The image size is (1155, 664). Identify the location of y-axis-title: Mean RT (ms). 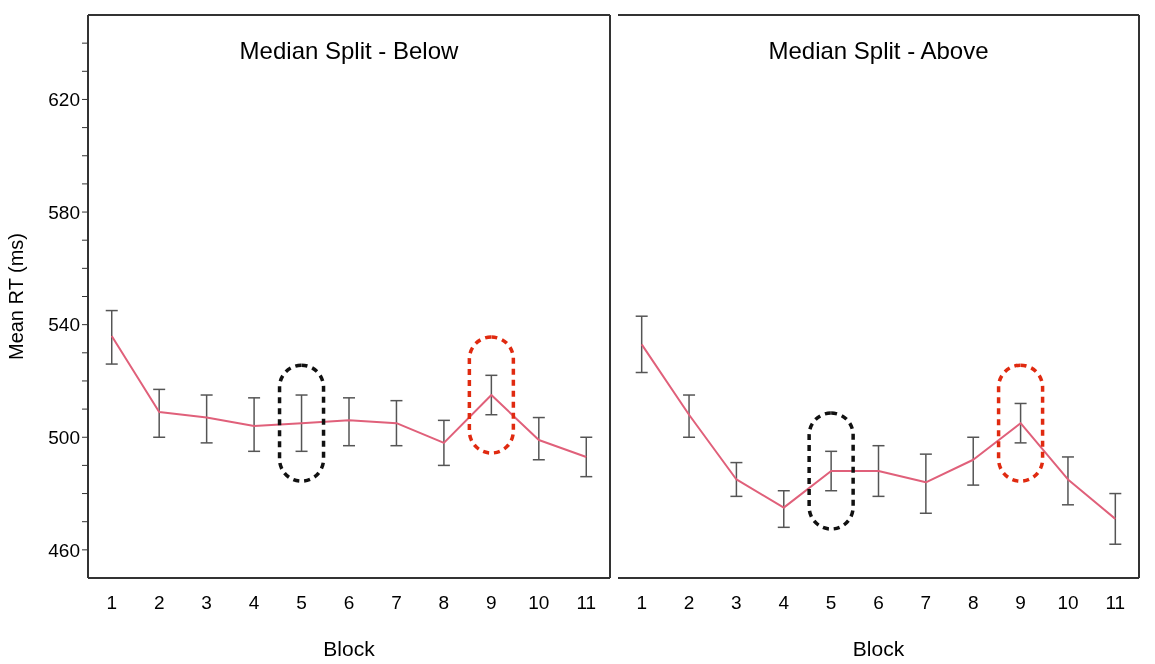
(16, 296).